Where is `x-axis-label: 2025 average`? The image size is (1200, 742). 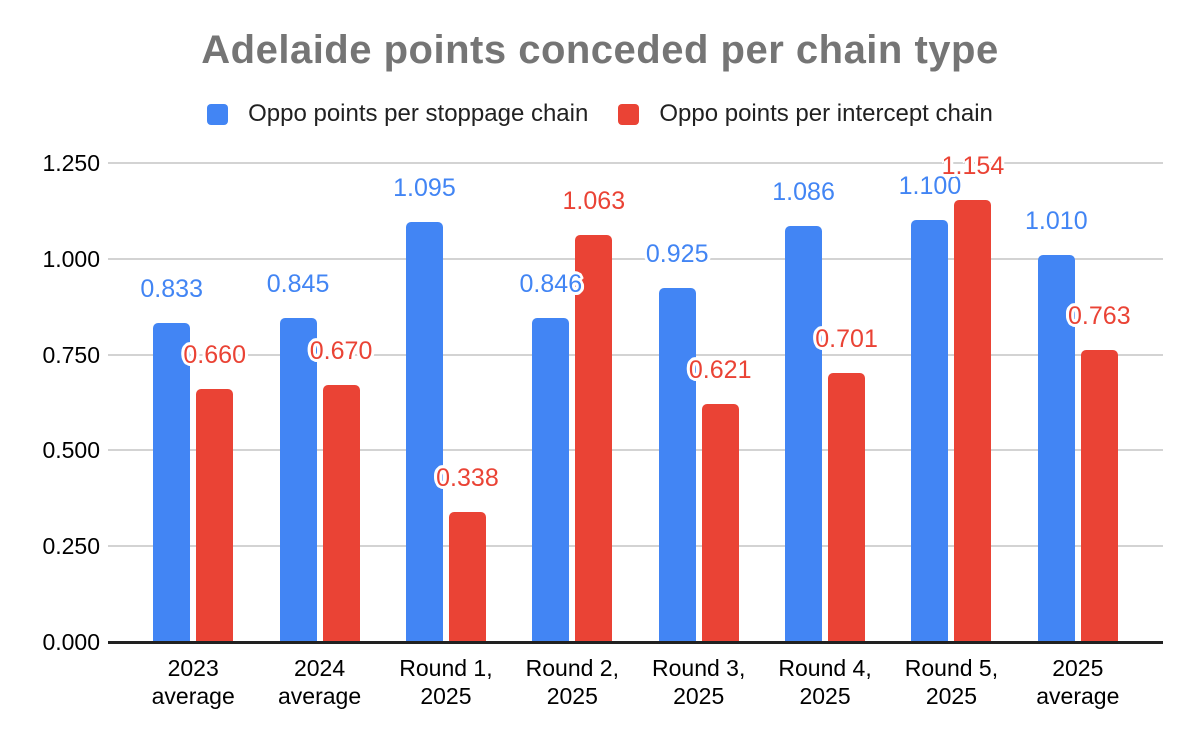
x-axis-label: 2025 average is located at coordinates (1078, 682).